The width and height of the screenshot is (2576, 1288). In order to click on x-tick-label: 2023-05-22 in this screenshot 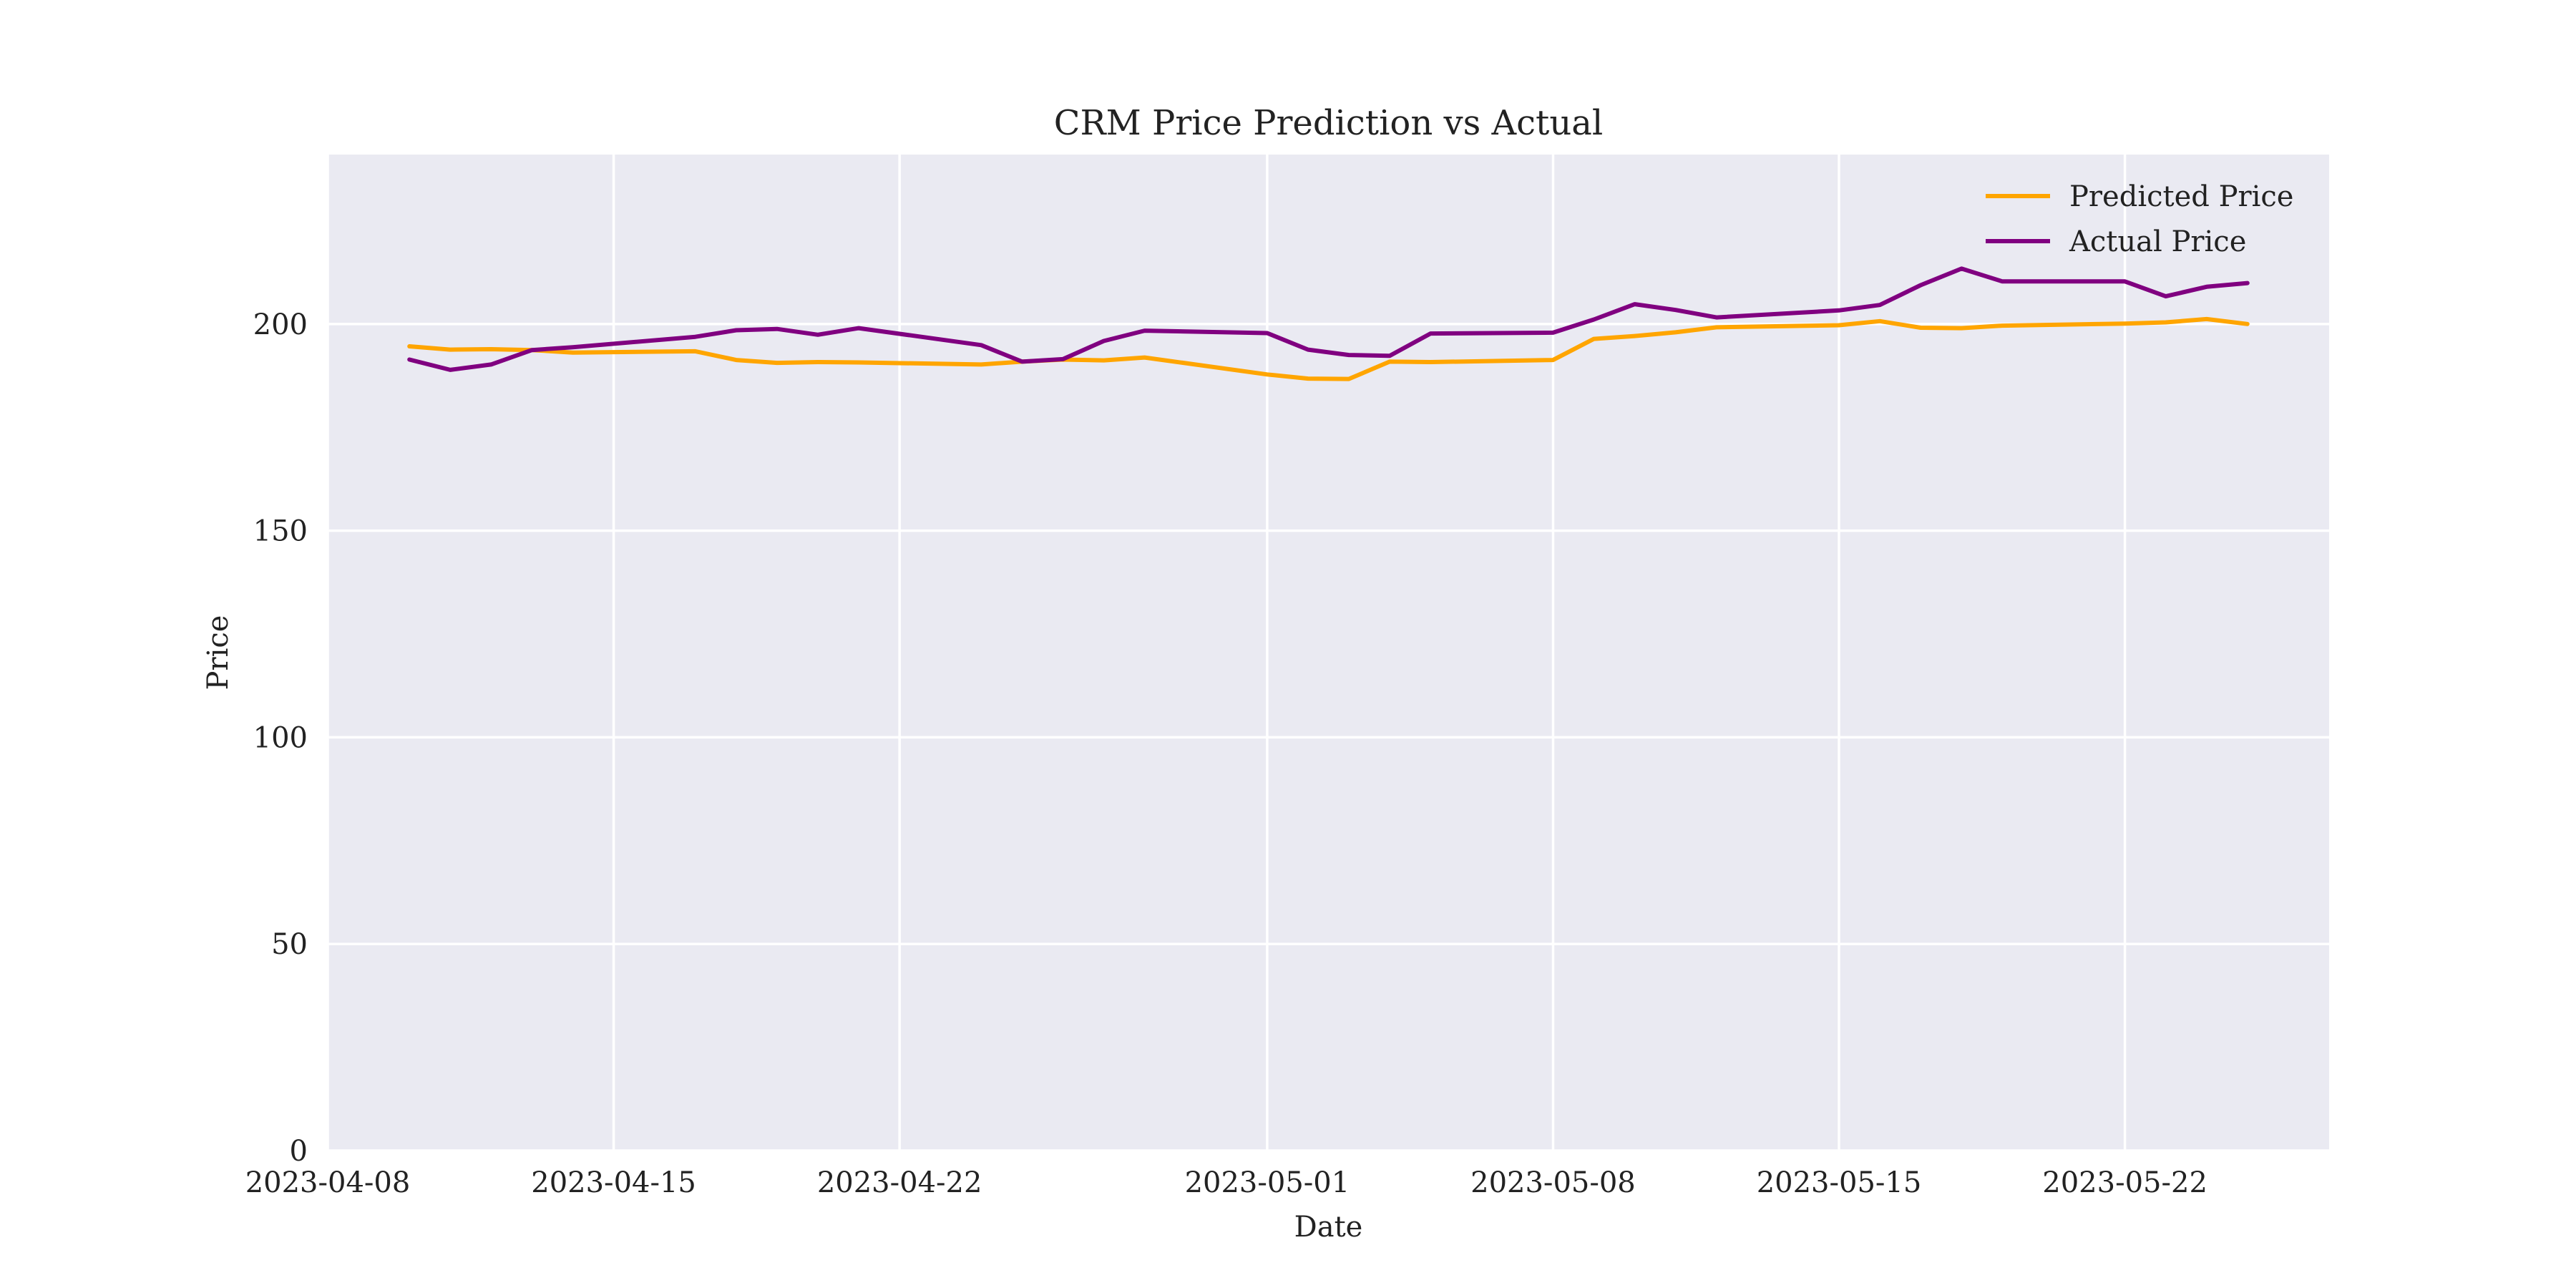, I will do `click(2124, 1182)`.